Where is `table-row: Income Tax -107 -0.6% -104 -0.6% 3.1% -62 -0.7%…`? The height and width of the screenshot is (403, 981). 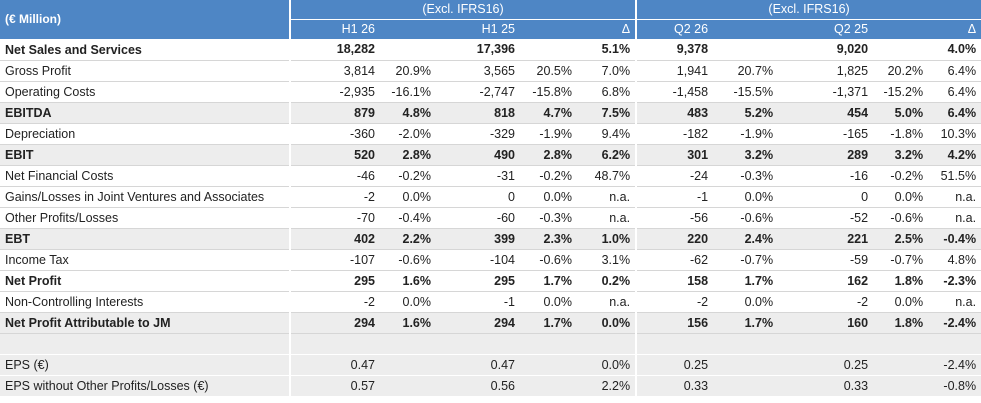 table-row: Income Tax -107 -0.6% -104 -0.6% 3.1% -62 -0.7%… is located at coordinates (490, 260).